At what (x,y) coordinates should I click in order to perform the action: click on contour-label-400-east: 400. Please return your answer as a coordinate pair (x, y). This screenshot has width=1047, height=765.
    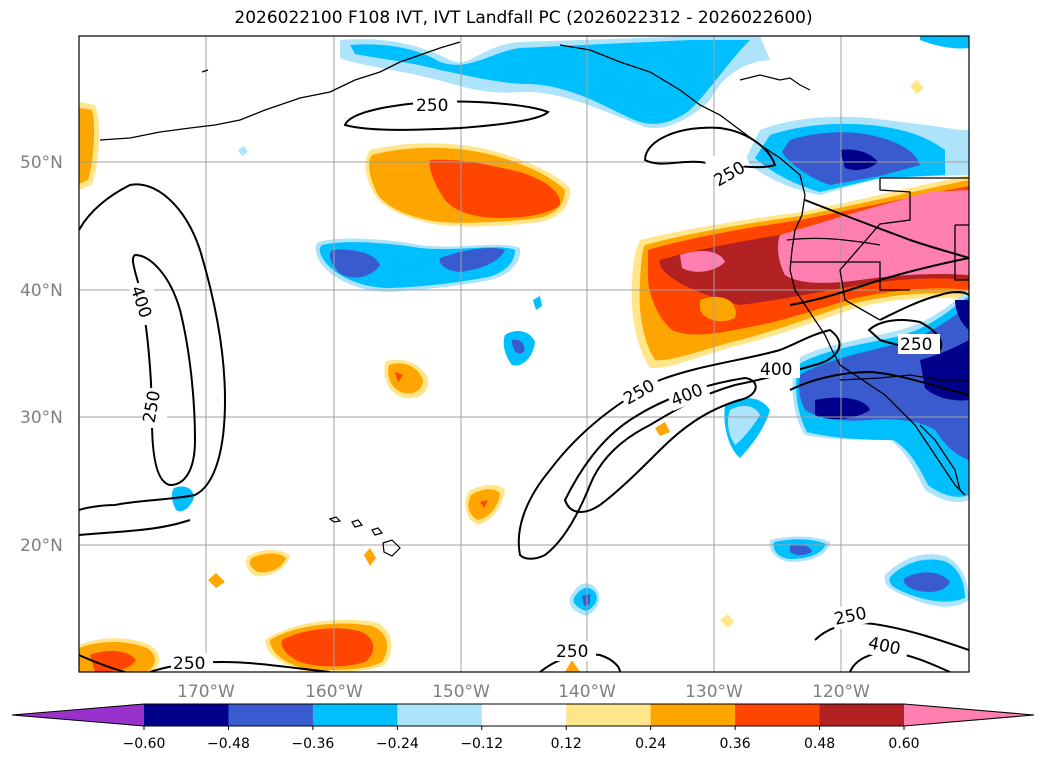
    Looking at the image, I should click on (776, 370).